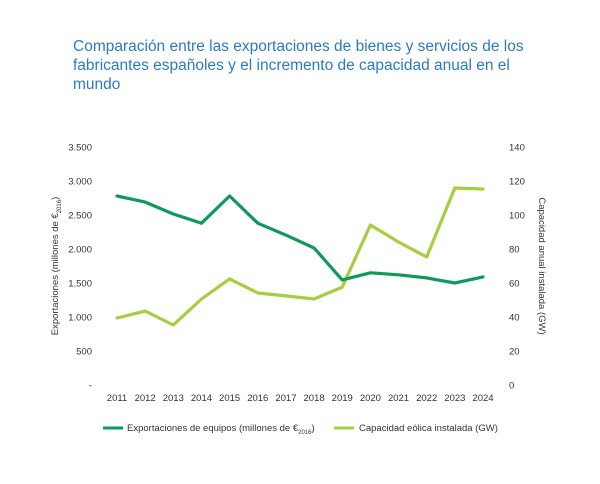  What do you see at coordinates (145, 398) in the screenshot?
I see `x-tick-label: 2012` at bounding box center [145, 398].